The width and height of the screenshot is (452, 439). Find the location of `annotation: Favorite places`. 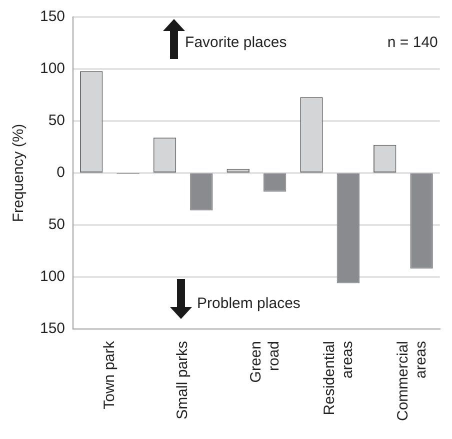

annotation: Favorite places is located at coordinates (236, 43).